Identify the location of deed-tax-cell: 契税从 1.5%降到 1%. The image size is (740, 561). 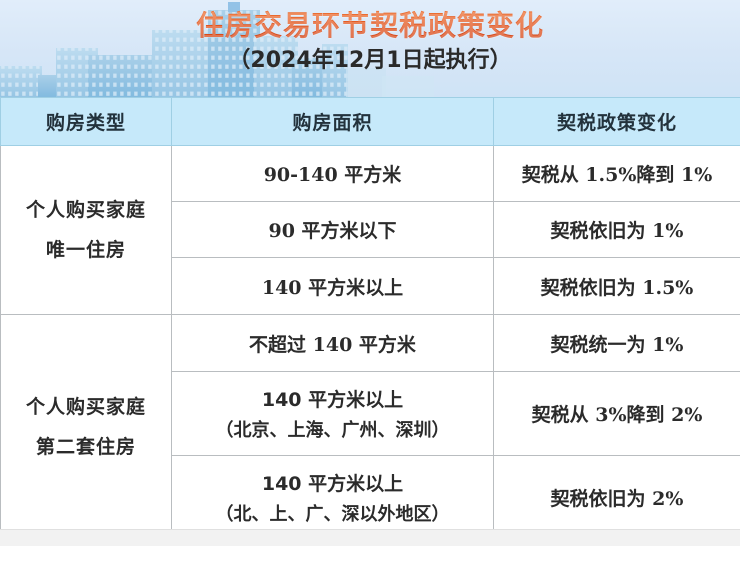
(616, 173).